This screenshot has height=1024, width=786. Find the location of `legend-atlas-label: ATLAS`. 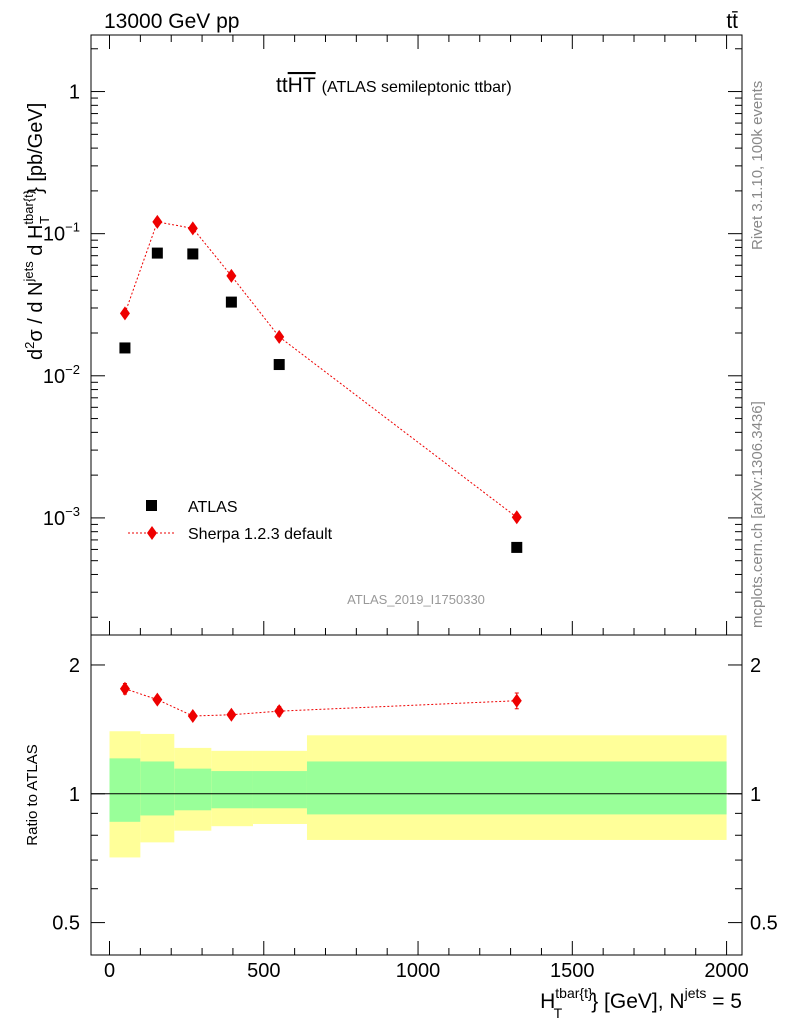

legend-atlas-label: ATLAS is located at coordinates (213, 507).